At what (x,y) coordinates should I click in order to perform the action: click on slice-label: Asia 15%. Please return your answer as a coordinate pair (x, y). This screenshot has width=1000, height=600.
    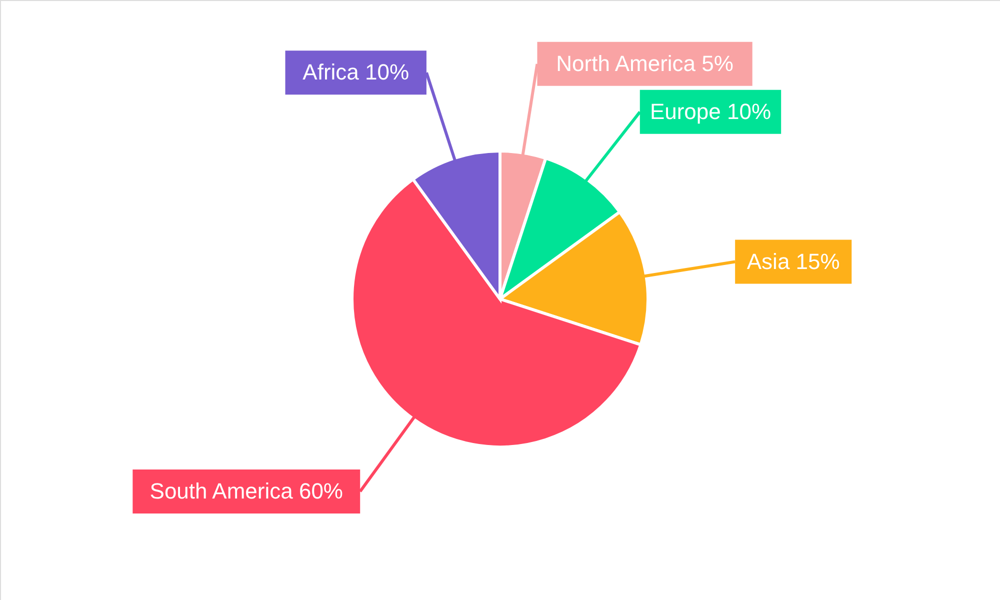
    Looking at the image, I should click on (793, 261).